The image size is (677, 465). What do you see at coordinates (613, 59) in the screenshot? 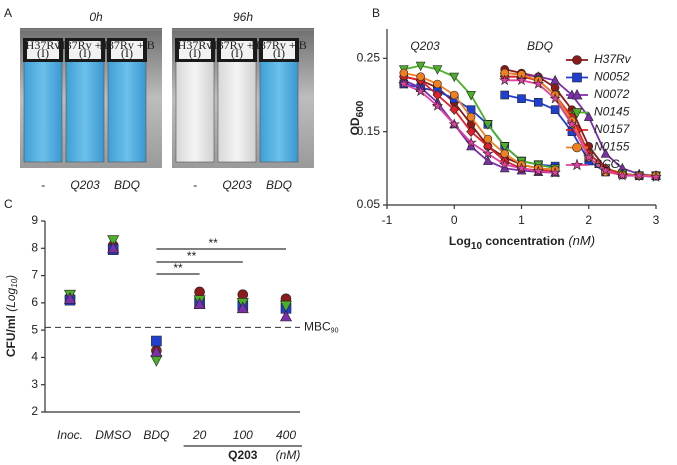
I see `legend-label: H37Rv` at bounding box center [613, 59].